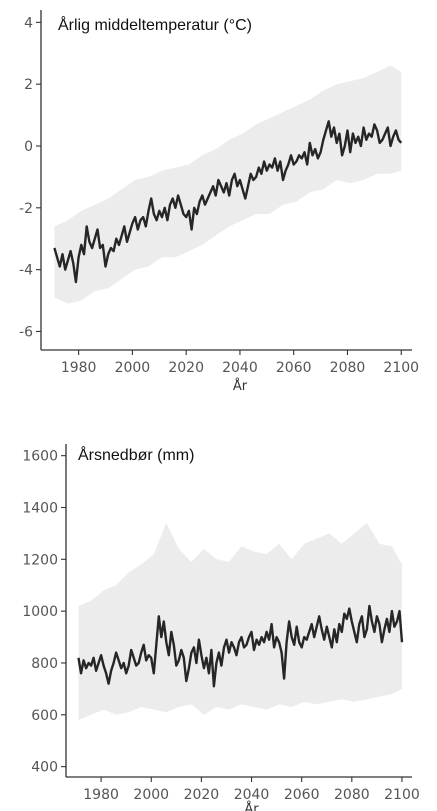  Describe the element at coordinates (26, 271) in the screenshot. I see `y-tick-label: -4` at that location.